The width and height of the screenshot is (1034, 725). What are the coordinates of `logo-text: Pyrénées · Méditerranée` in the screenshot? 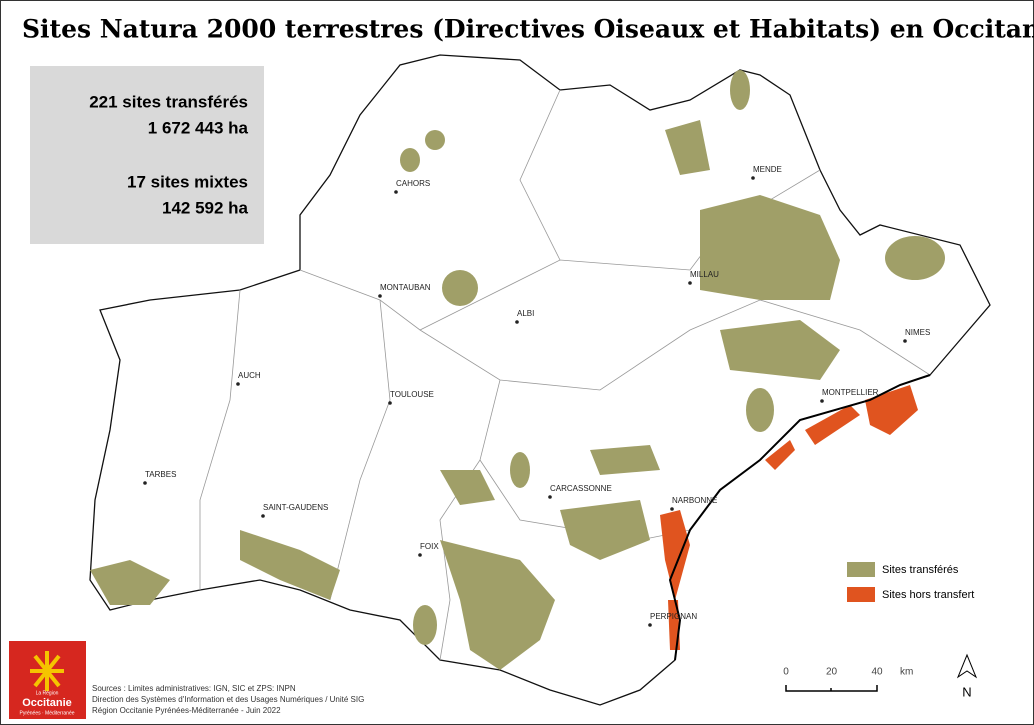 It's located at (46, 713).